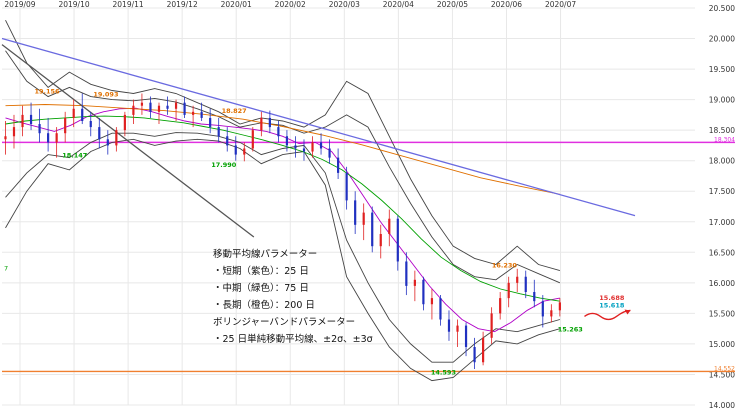  What do you see at coordinates (612, 298) in the screenshot?
I see `price-annotation: 15.688` at bounding box center [612, 298].